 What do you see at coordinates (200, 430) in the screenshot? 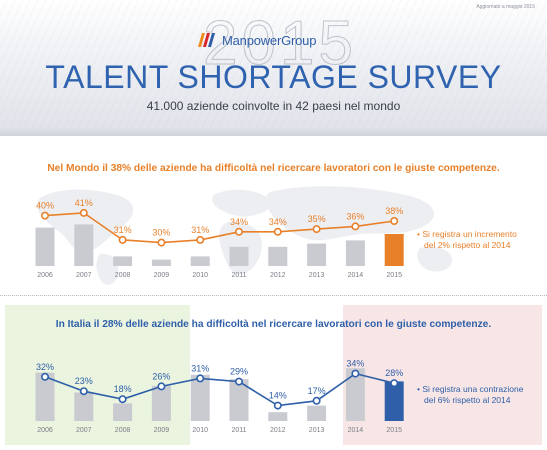
I see `year-label: 2010` at bounding box center [200, 430].